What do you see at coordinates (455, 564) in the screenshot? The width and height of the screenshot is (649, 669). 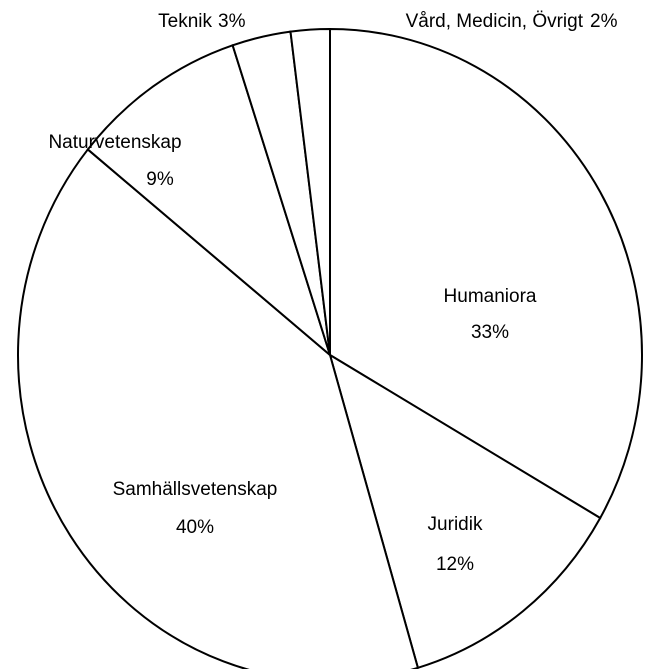 I see `value-label: 12%` at bounding box center [455, 564].